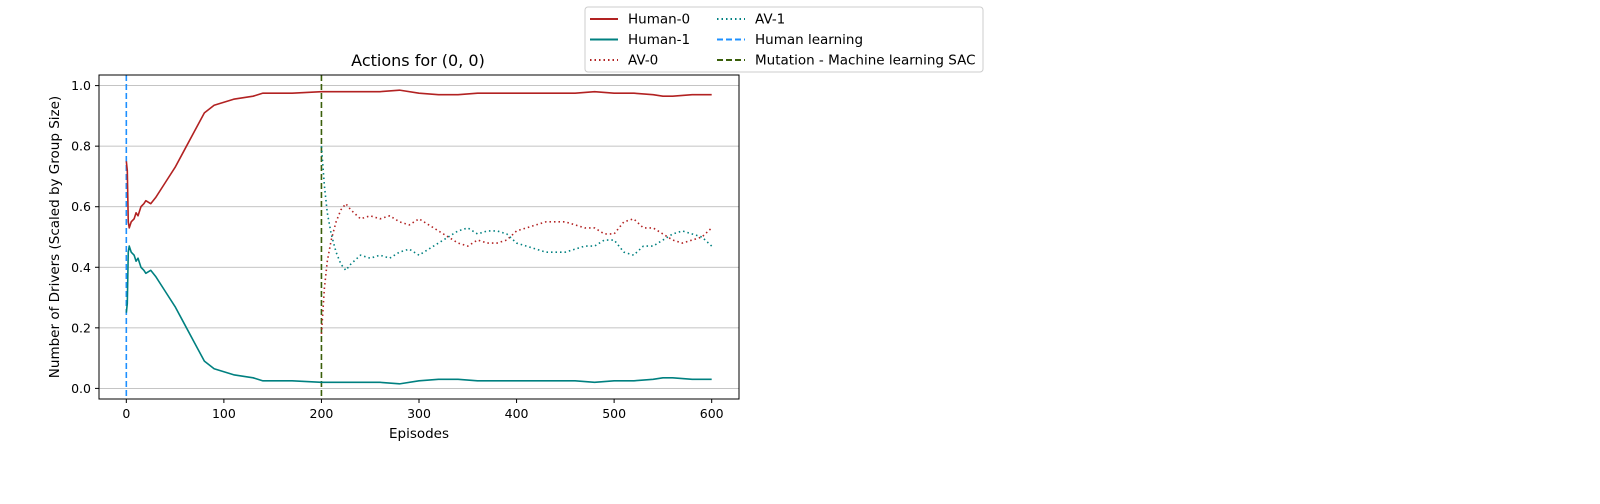  What do you see at coordinates (865, 61) in the screenshot?
I see `mutation-machine-learning-sac-legend-label: Mutation - Machine learning SAC` at bounding box center [865, 61].